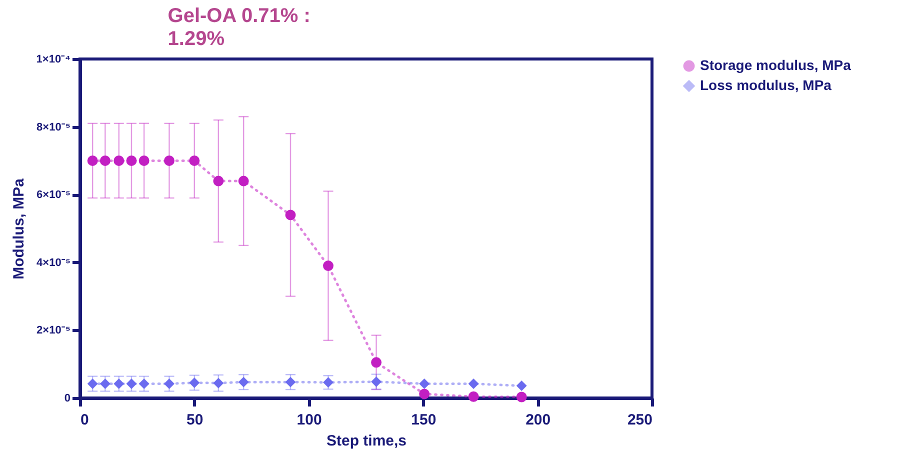  I want to click on legend-label: Storage modulus, MPa, so click(776, 65).